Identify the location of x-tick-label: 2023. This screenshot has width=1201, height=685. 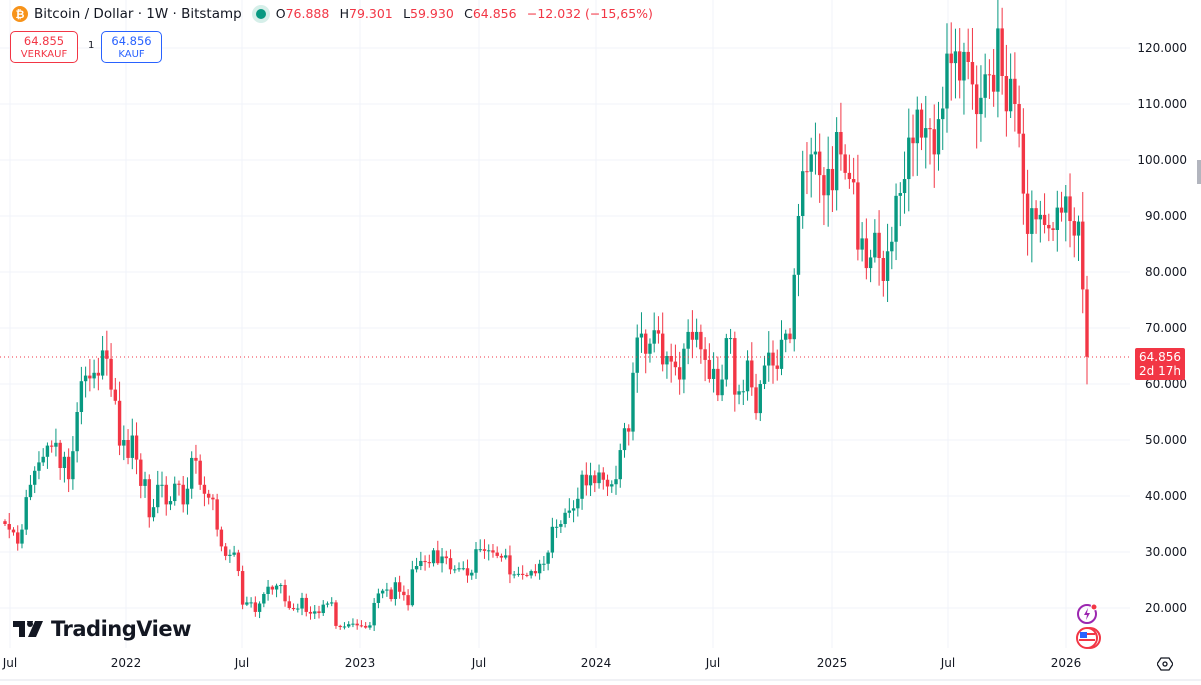
(360, 663).